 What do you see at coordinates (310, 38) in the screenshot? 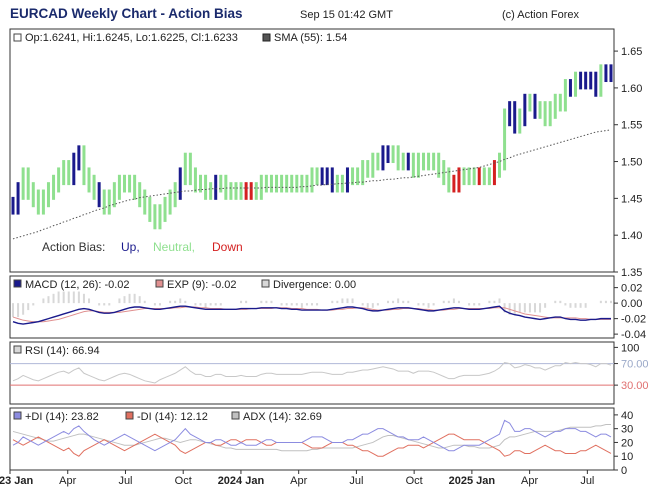
I see `sma-label: SMA (55): 1.54` at bounding box center [310, 38].